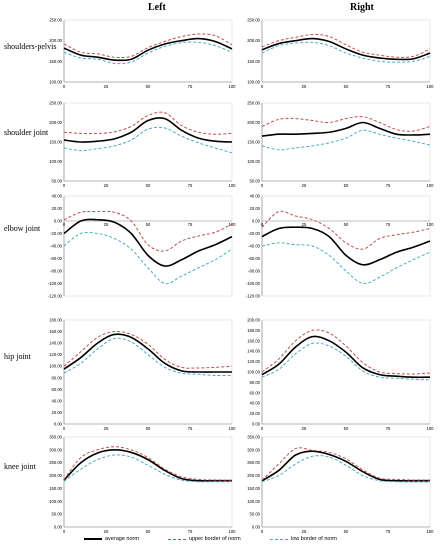 This screenshot has height=550, width=444. Describe the element at coordinates (55, 296) in the screenshot. I see `y-tick-label: -120.00` at that location.